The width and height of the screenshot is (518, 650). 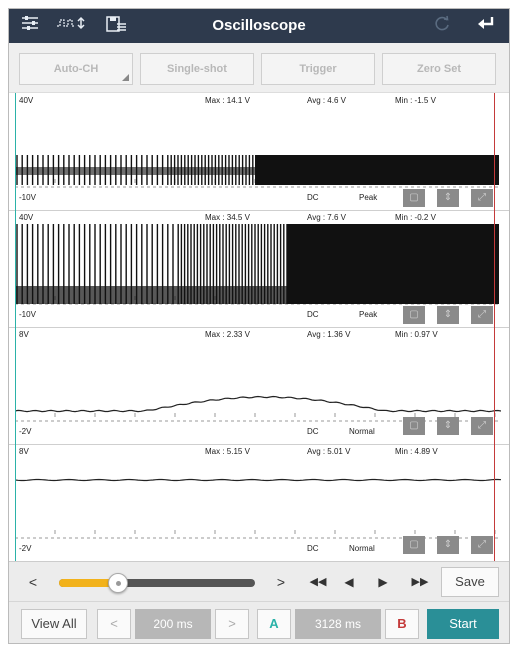 What do you see at coordinates (486, 26) in the screenshot?
I see `back-arrow-icon` at bounding box center [486, 26].